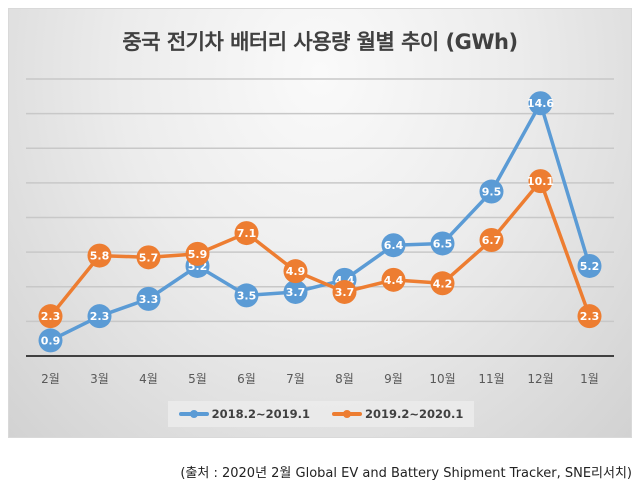 The height and width of the screenshot is (490, 640). I want to click on data-label: 4.2, so click(443, 283).